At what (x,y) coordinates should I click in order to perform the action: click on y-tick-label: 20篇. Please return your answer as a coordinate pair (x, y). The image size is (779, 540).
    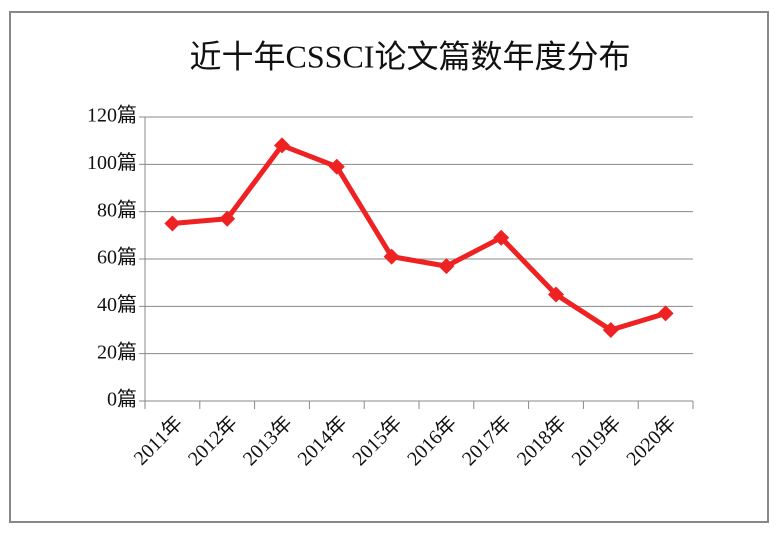
    Looking at the image, I should click on (117, 351).